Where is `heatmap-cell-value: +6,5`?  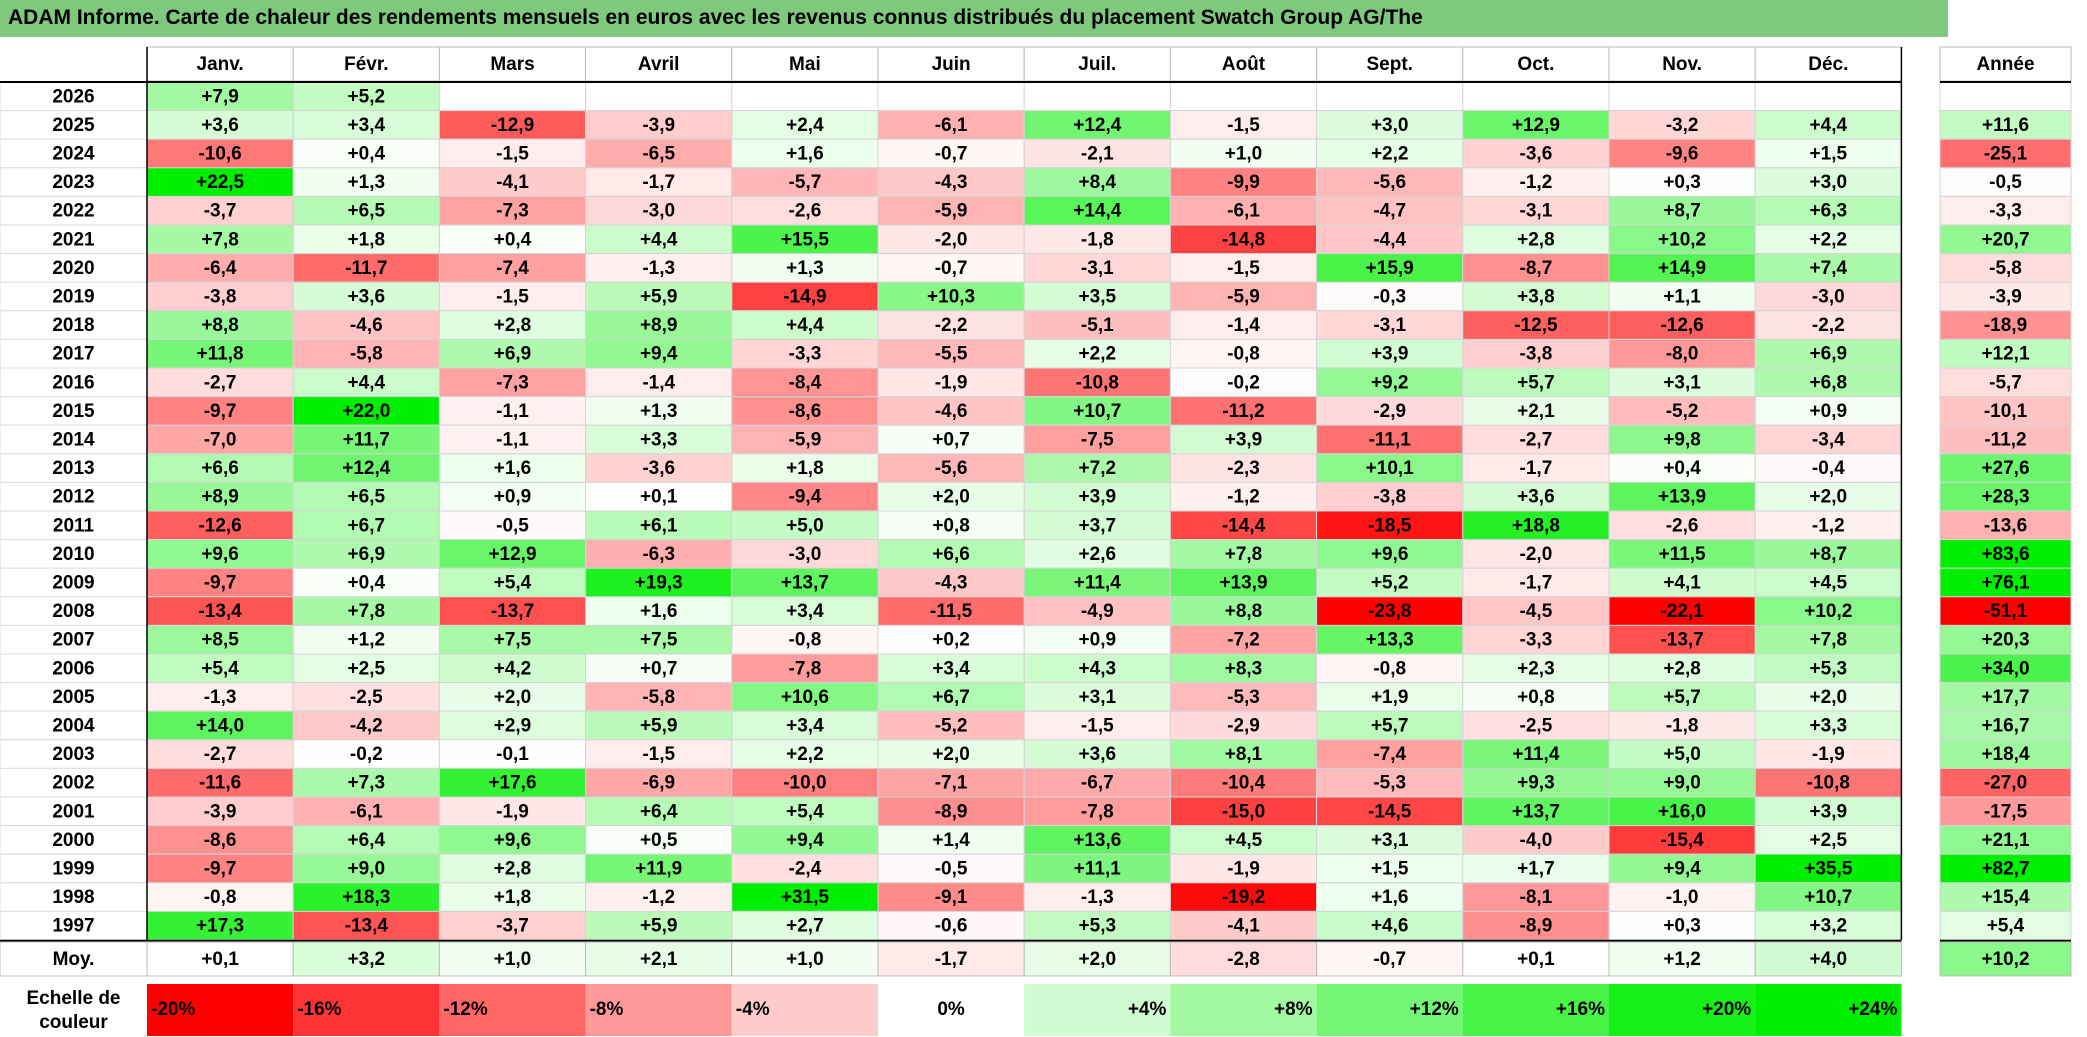
heatmap-cell-value: +6,5 is located at coordinates (367, 211).